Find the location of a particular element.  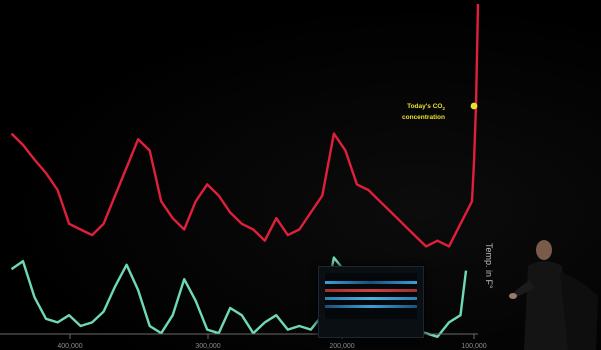

stage-monitor-screen is located at coordinates (371, 296).